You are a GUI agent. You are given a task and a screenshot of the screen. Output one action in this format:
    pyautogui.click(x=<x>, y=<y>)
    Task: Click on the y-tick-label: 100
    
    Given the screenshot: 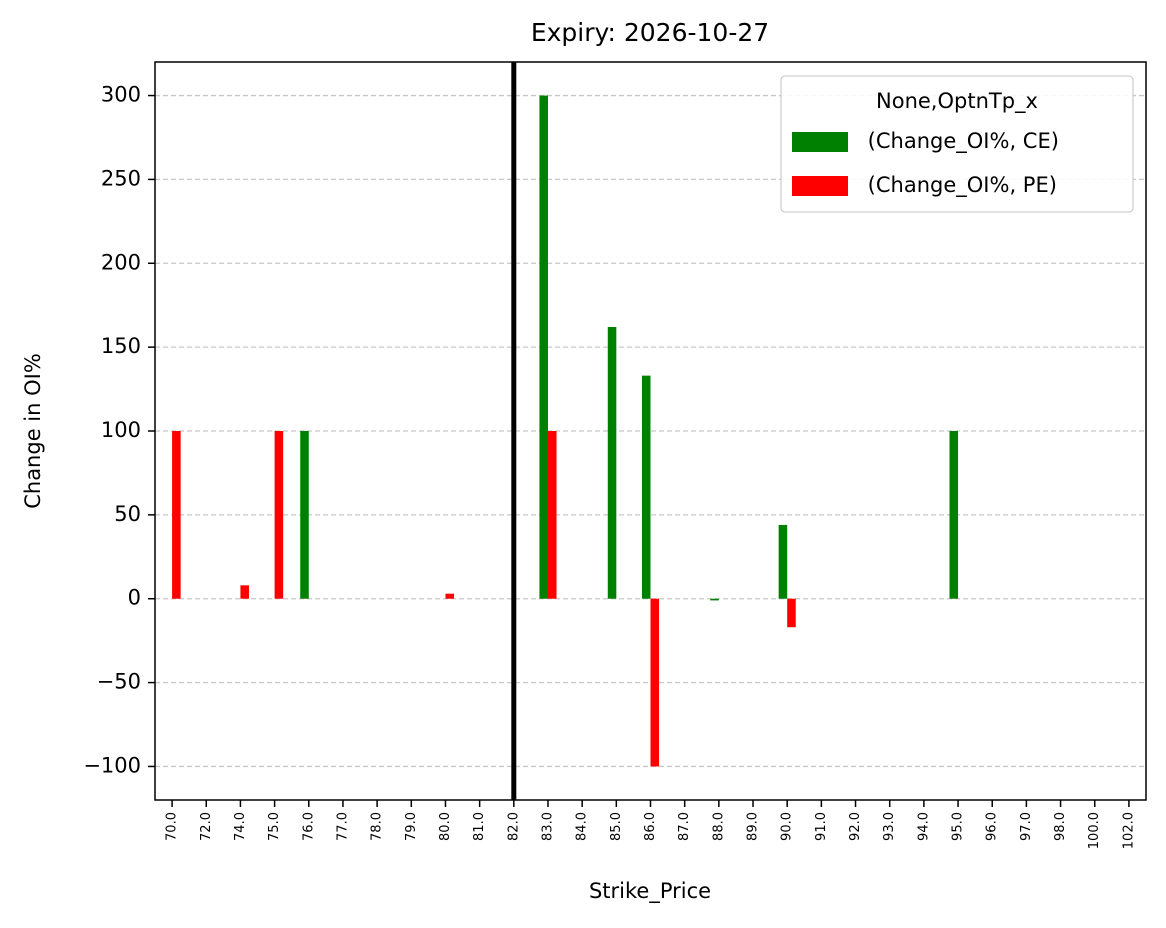 What is the action you would take?
    pyautogui.click(x=121, y=430)
    